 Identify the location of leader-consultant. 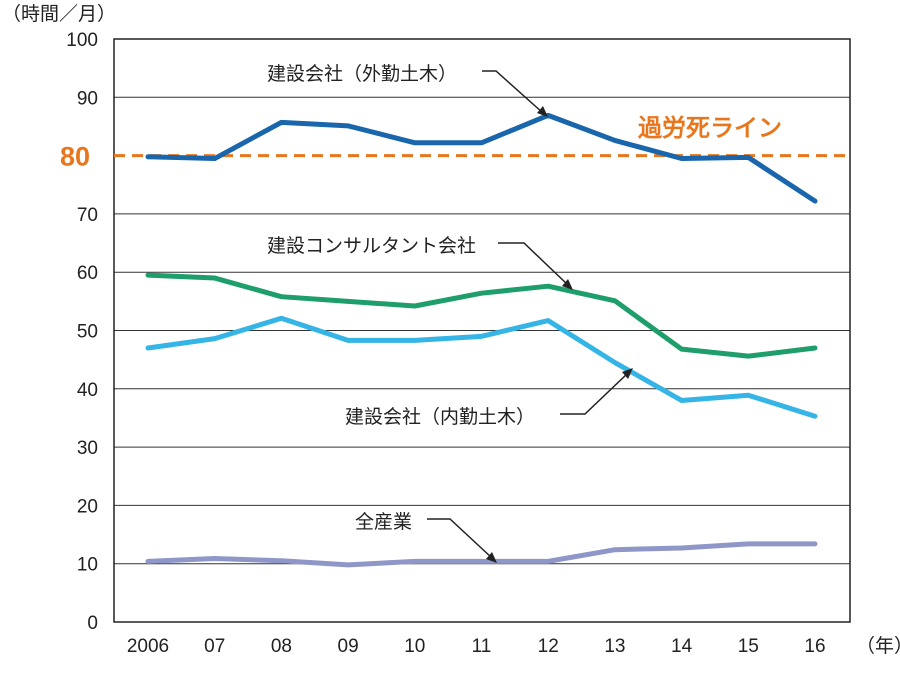
(533, 264).